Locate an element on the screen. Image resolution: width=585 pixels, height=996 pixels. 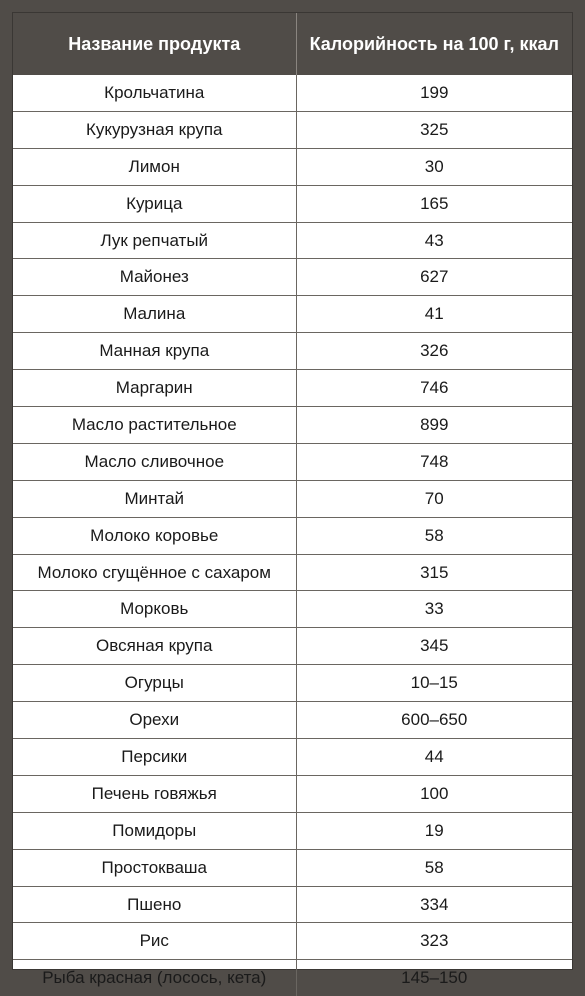
calories-cell: 10–15 is located at coordinates (433, 683).